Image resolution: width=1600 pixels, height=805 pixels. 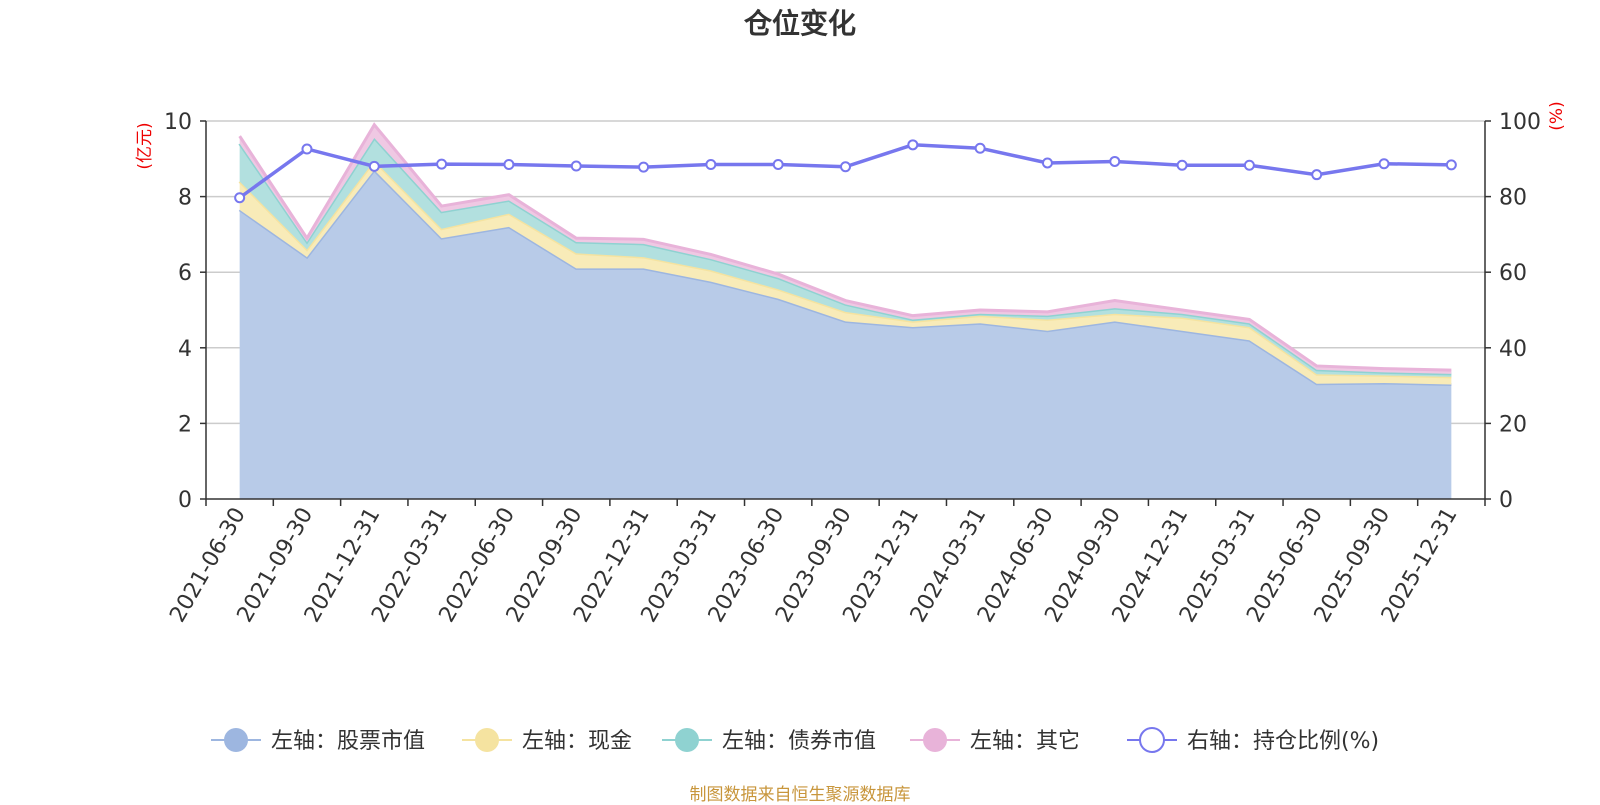 I want to click on source-note: 制图数据来自恒生聚源数据库, so click(x=800, y=795).